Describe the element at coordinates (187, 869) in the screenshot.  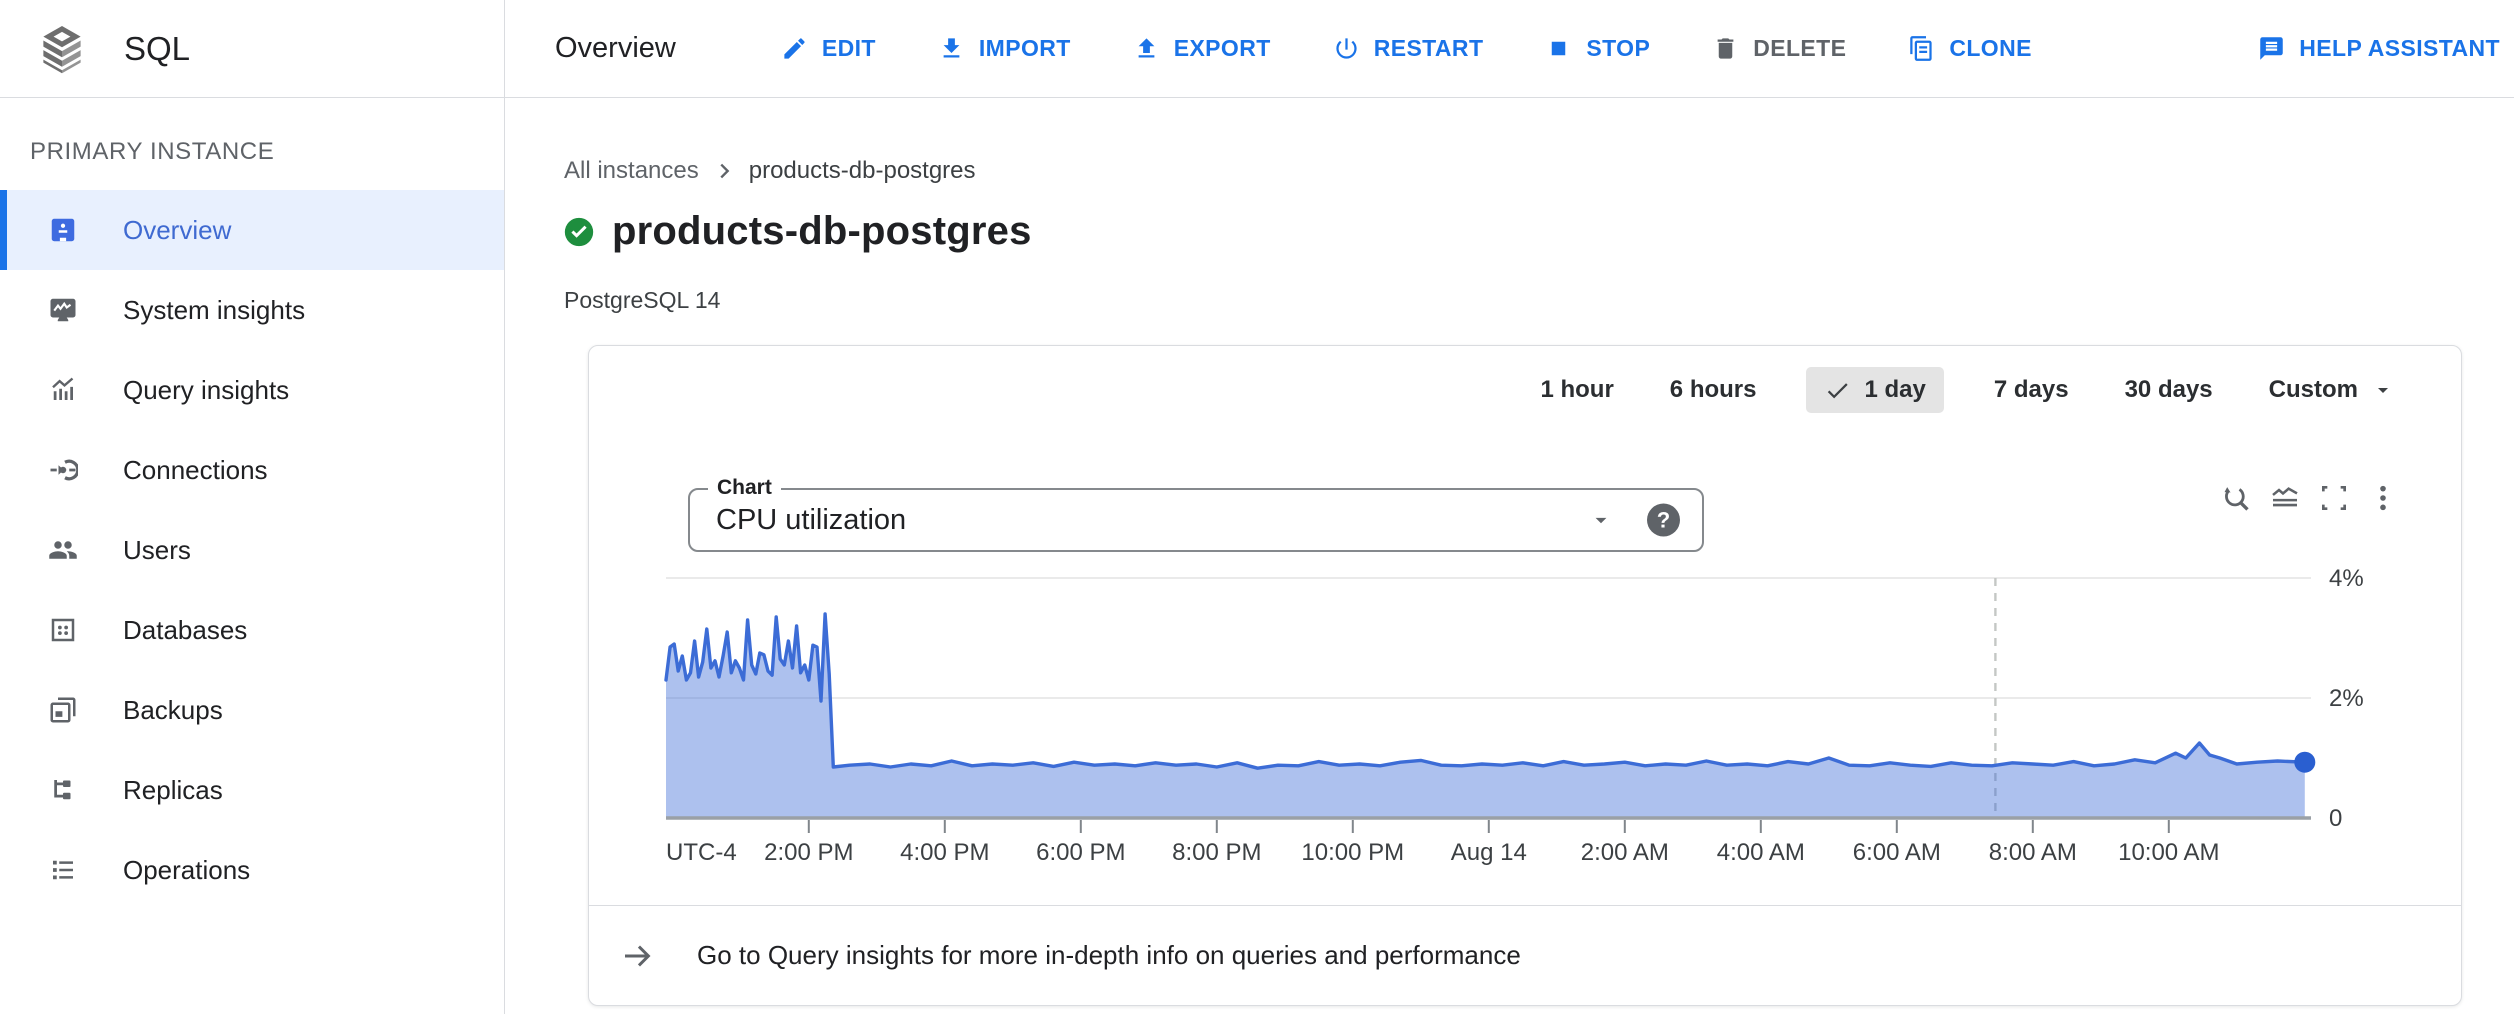
I see `sidebar-item-label: Operations` at that location.